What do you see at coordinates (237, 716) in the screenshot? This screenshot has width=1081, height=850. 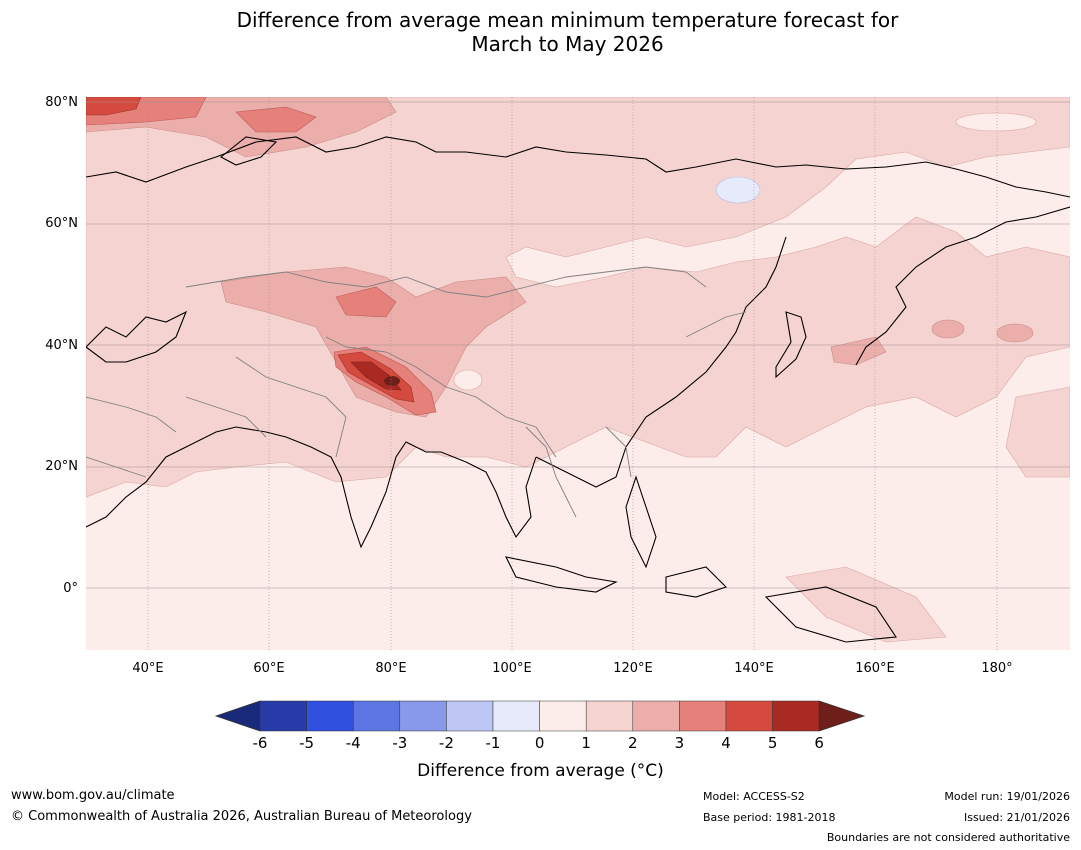 I see `colorbar-extend-under` at bounding box center [237, 716].